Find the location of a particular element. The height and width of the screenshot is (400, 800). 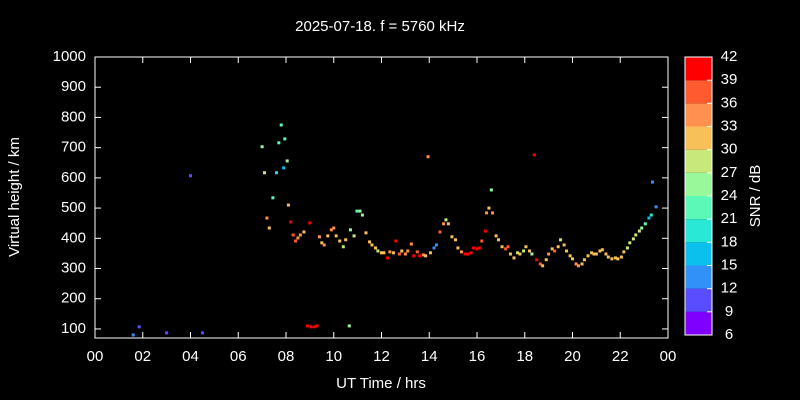

colorbar-tick-label: 6 is located at coordinates (729, 334).